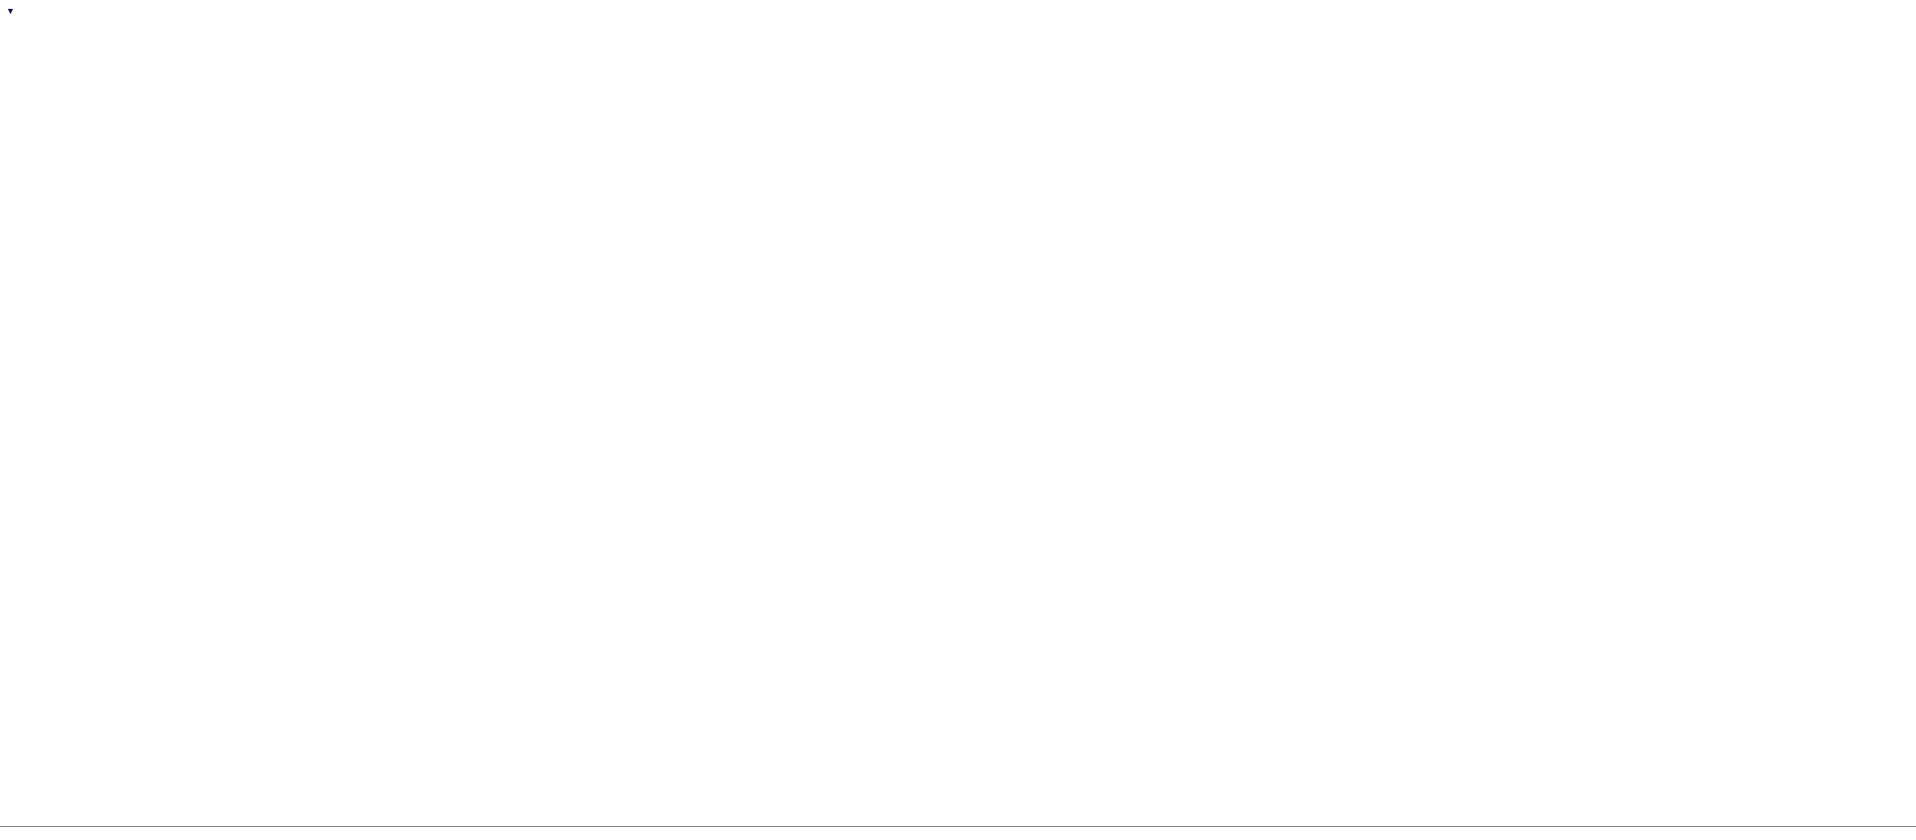  Describe the element at coordinates (958, 833) in the screenshot. I see `time-axis` at that location.